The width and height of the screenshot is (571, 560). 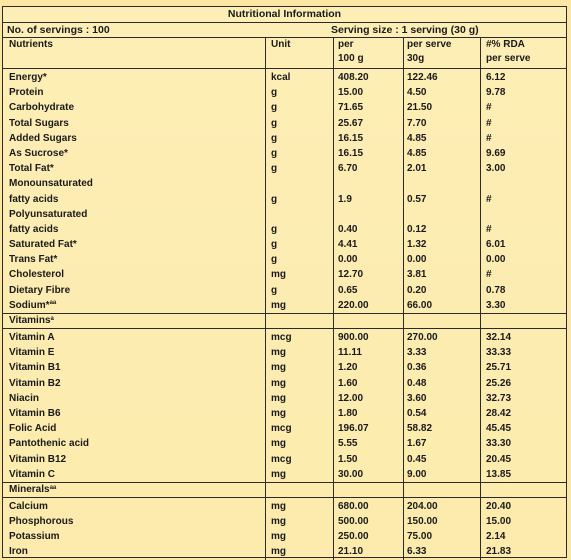 I want to click on rda-cell-text: 2.14, so click(x=496, y=537).